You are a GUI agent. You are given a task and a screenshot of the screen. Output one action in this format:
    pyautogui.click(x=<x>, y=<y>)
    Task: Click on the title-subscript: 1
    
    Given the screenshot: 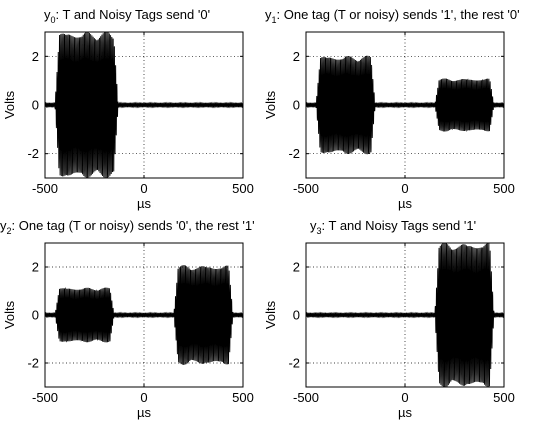 What is the action you would take?
    pyautogui.click(x=274, y=20)
    